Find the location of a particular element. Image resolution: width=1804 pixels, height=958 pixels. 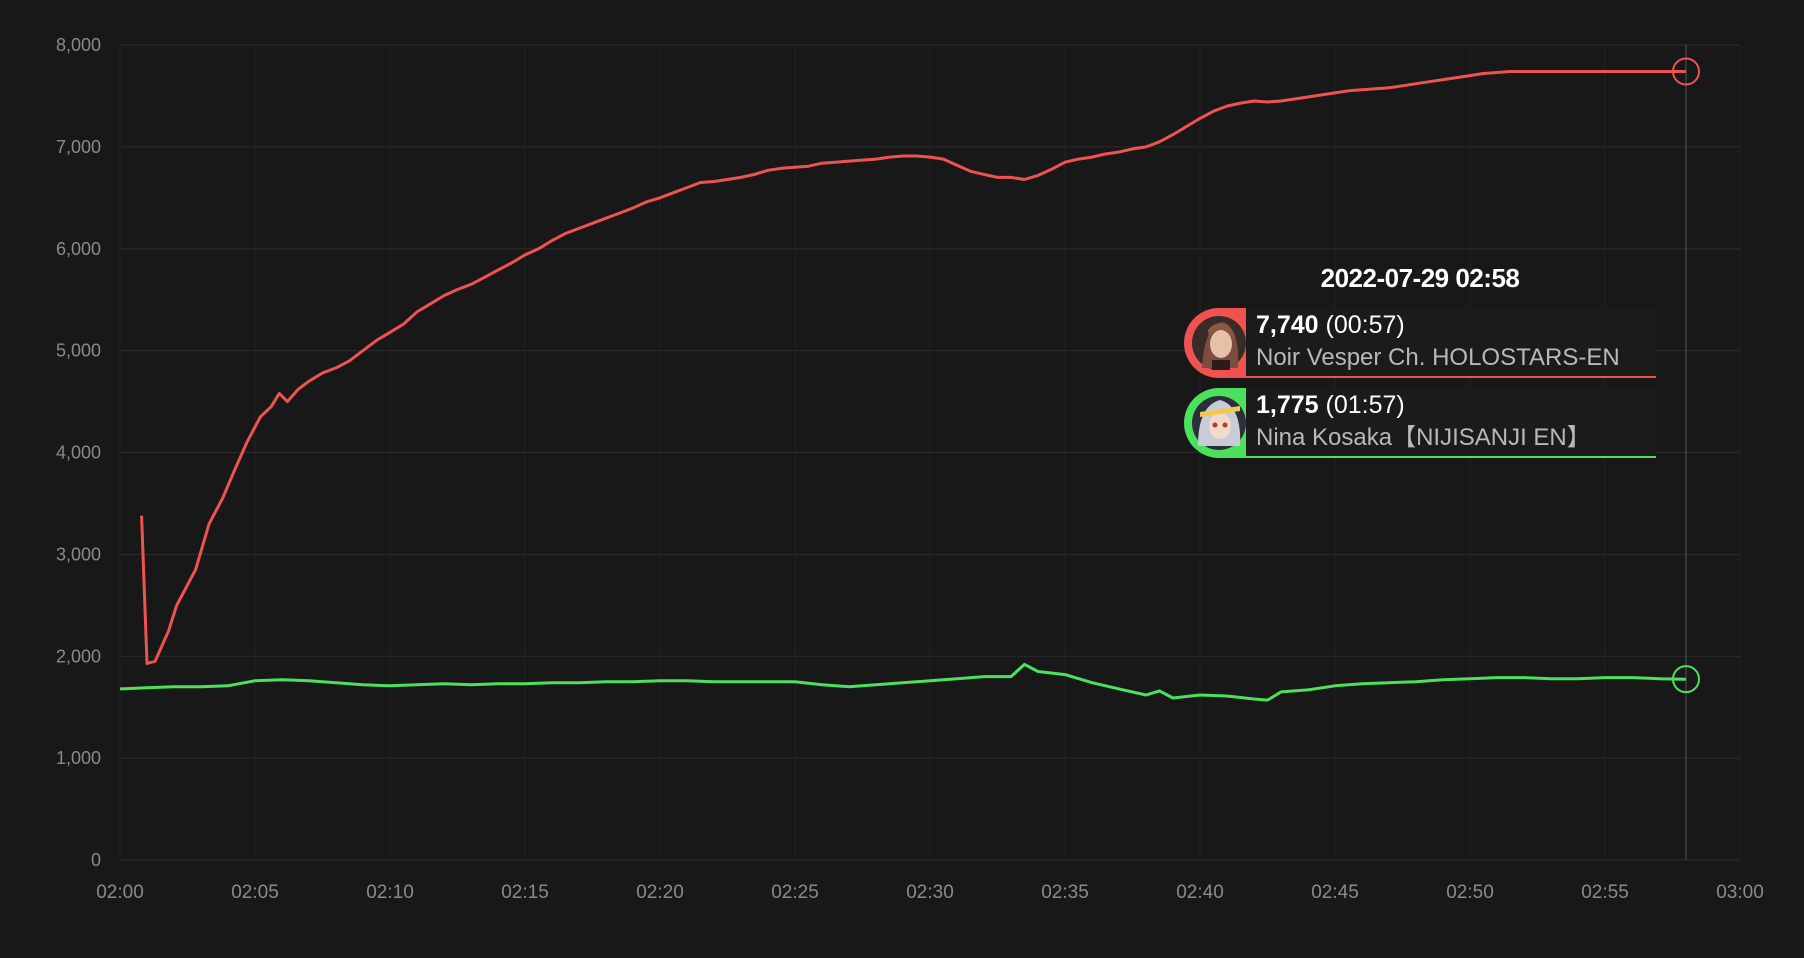

x-tick-label: 03:00 is located at coordinates (1740, 892).